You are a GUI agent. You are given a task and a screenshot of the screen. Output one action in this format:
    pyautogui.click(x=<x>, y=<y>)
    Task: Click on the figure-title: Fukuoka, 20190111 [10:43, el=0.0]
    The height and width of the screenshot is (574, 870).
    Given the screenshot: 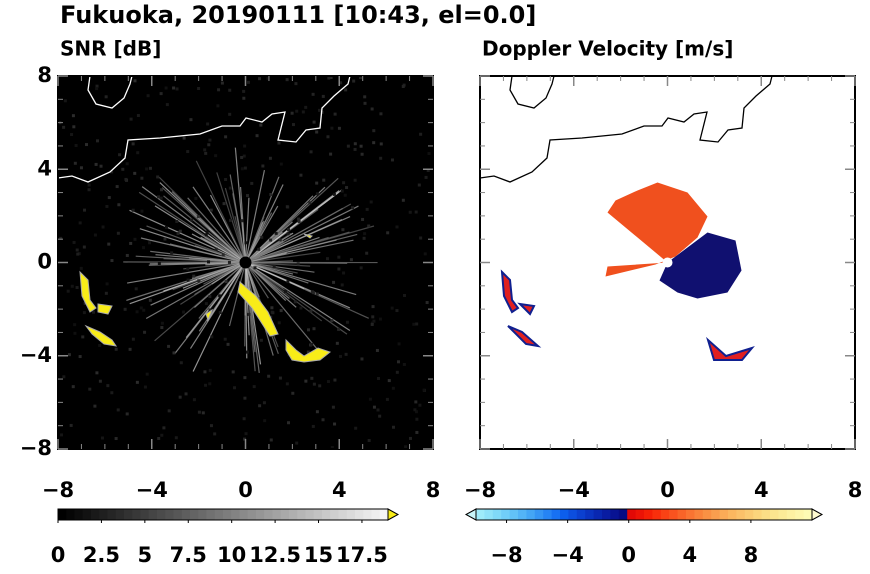 What is the action you would take?
    pyautogui.click(x=298, y=15)
    